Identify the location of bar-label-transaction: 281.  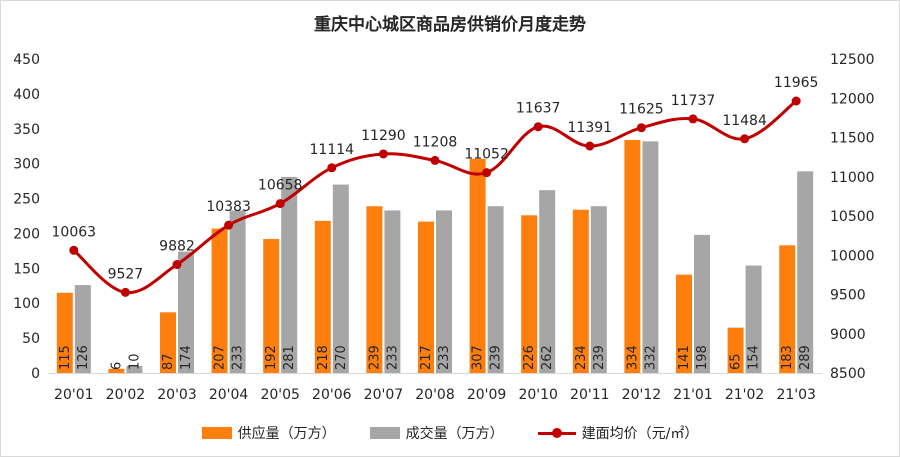
(289, 357).